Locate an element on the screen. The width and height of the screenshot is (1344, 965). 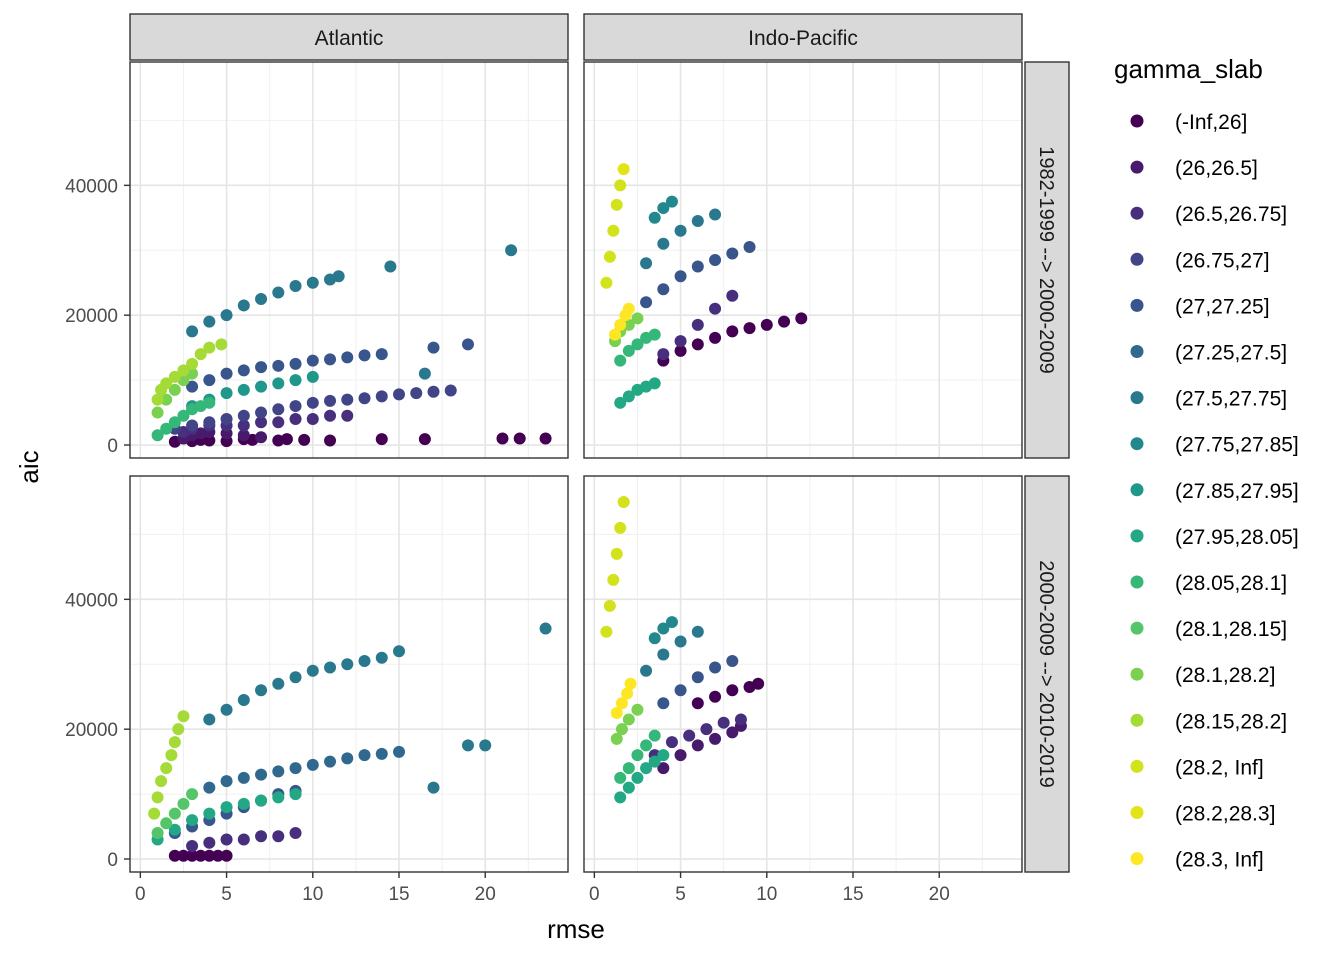
x-tick-label: 20 is located at coordinates (485, 894).